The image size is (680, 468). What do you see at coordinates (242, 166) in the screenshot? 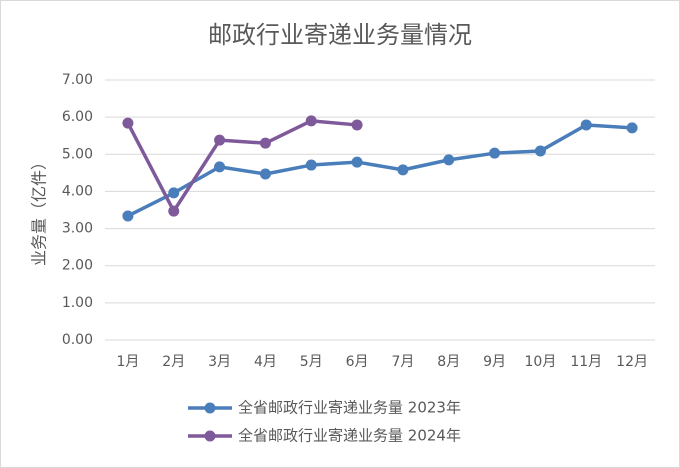
I see `series-line` at bounding box center [242, 166].